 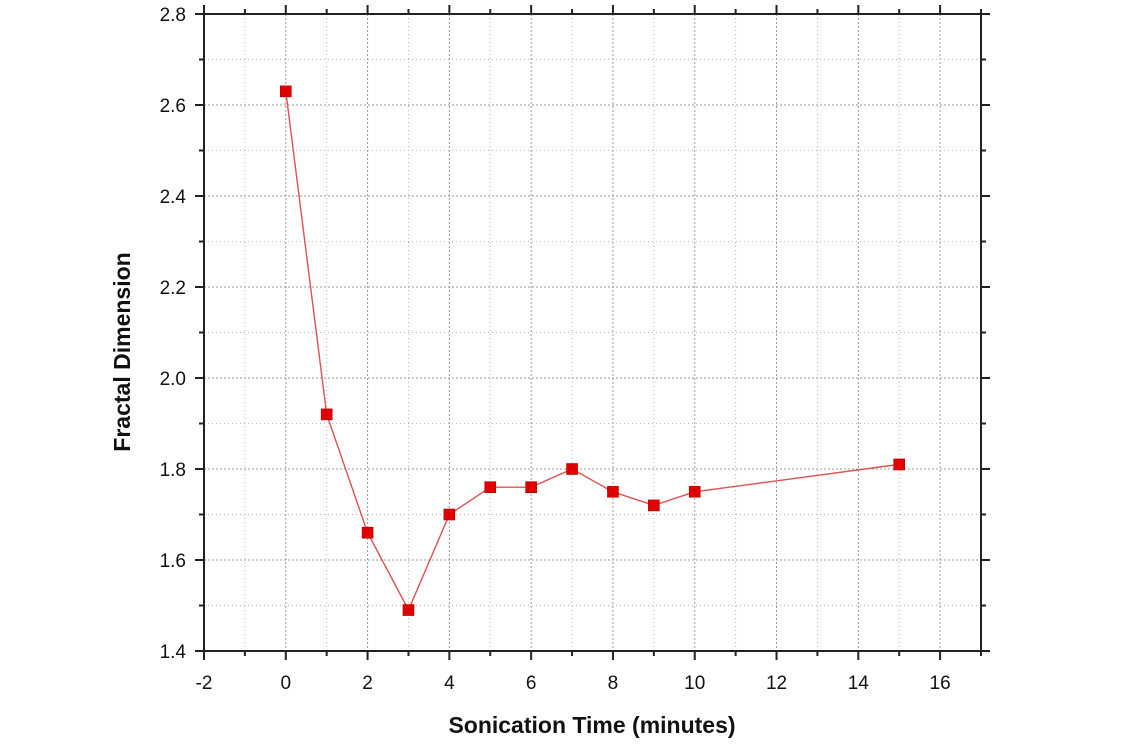 What do you see at coordinates (173, 379) in the screenshot?
I see `y-tick-label: 2.0` at bounding box center [173, 379].